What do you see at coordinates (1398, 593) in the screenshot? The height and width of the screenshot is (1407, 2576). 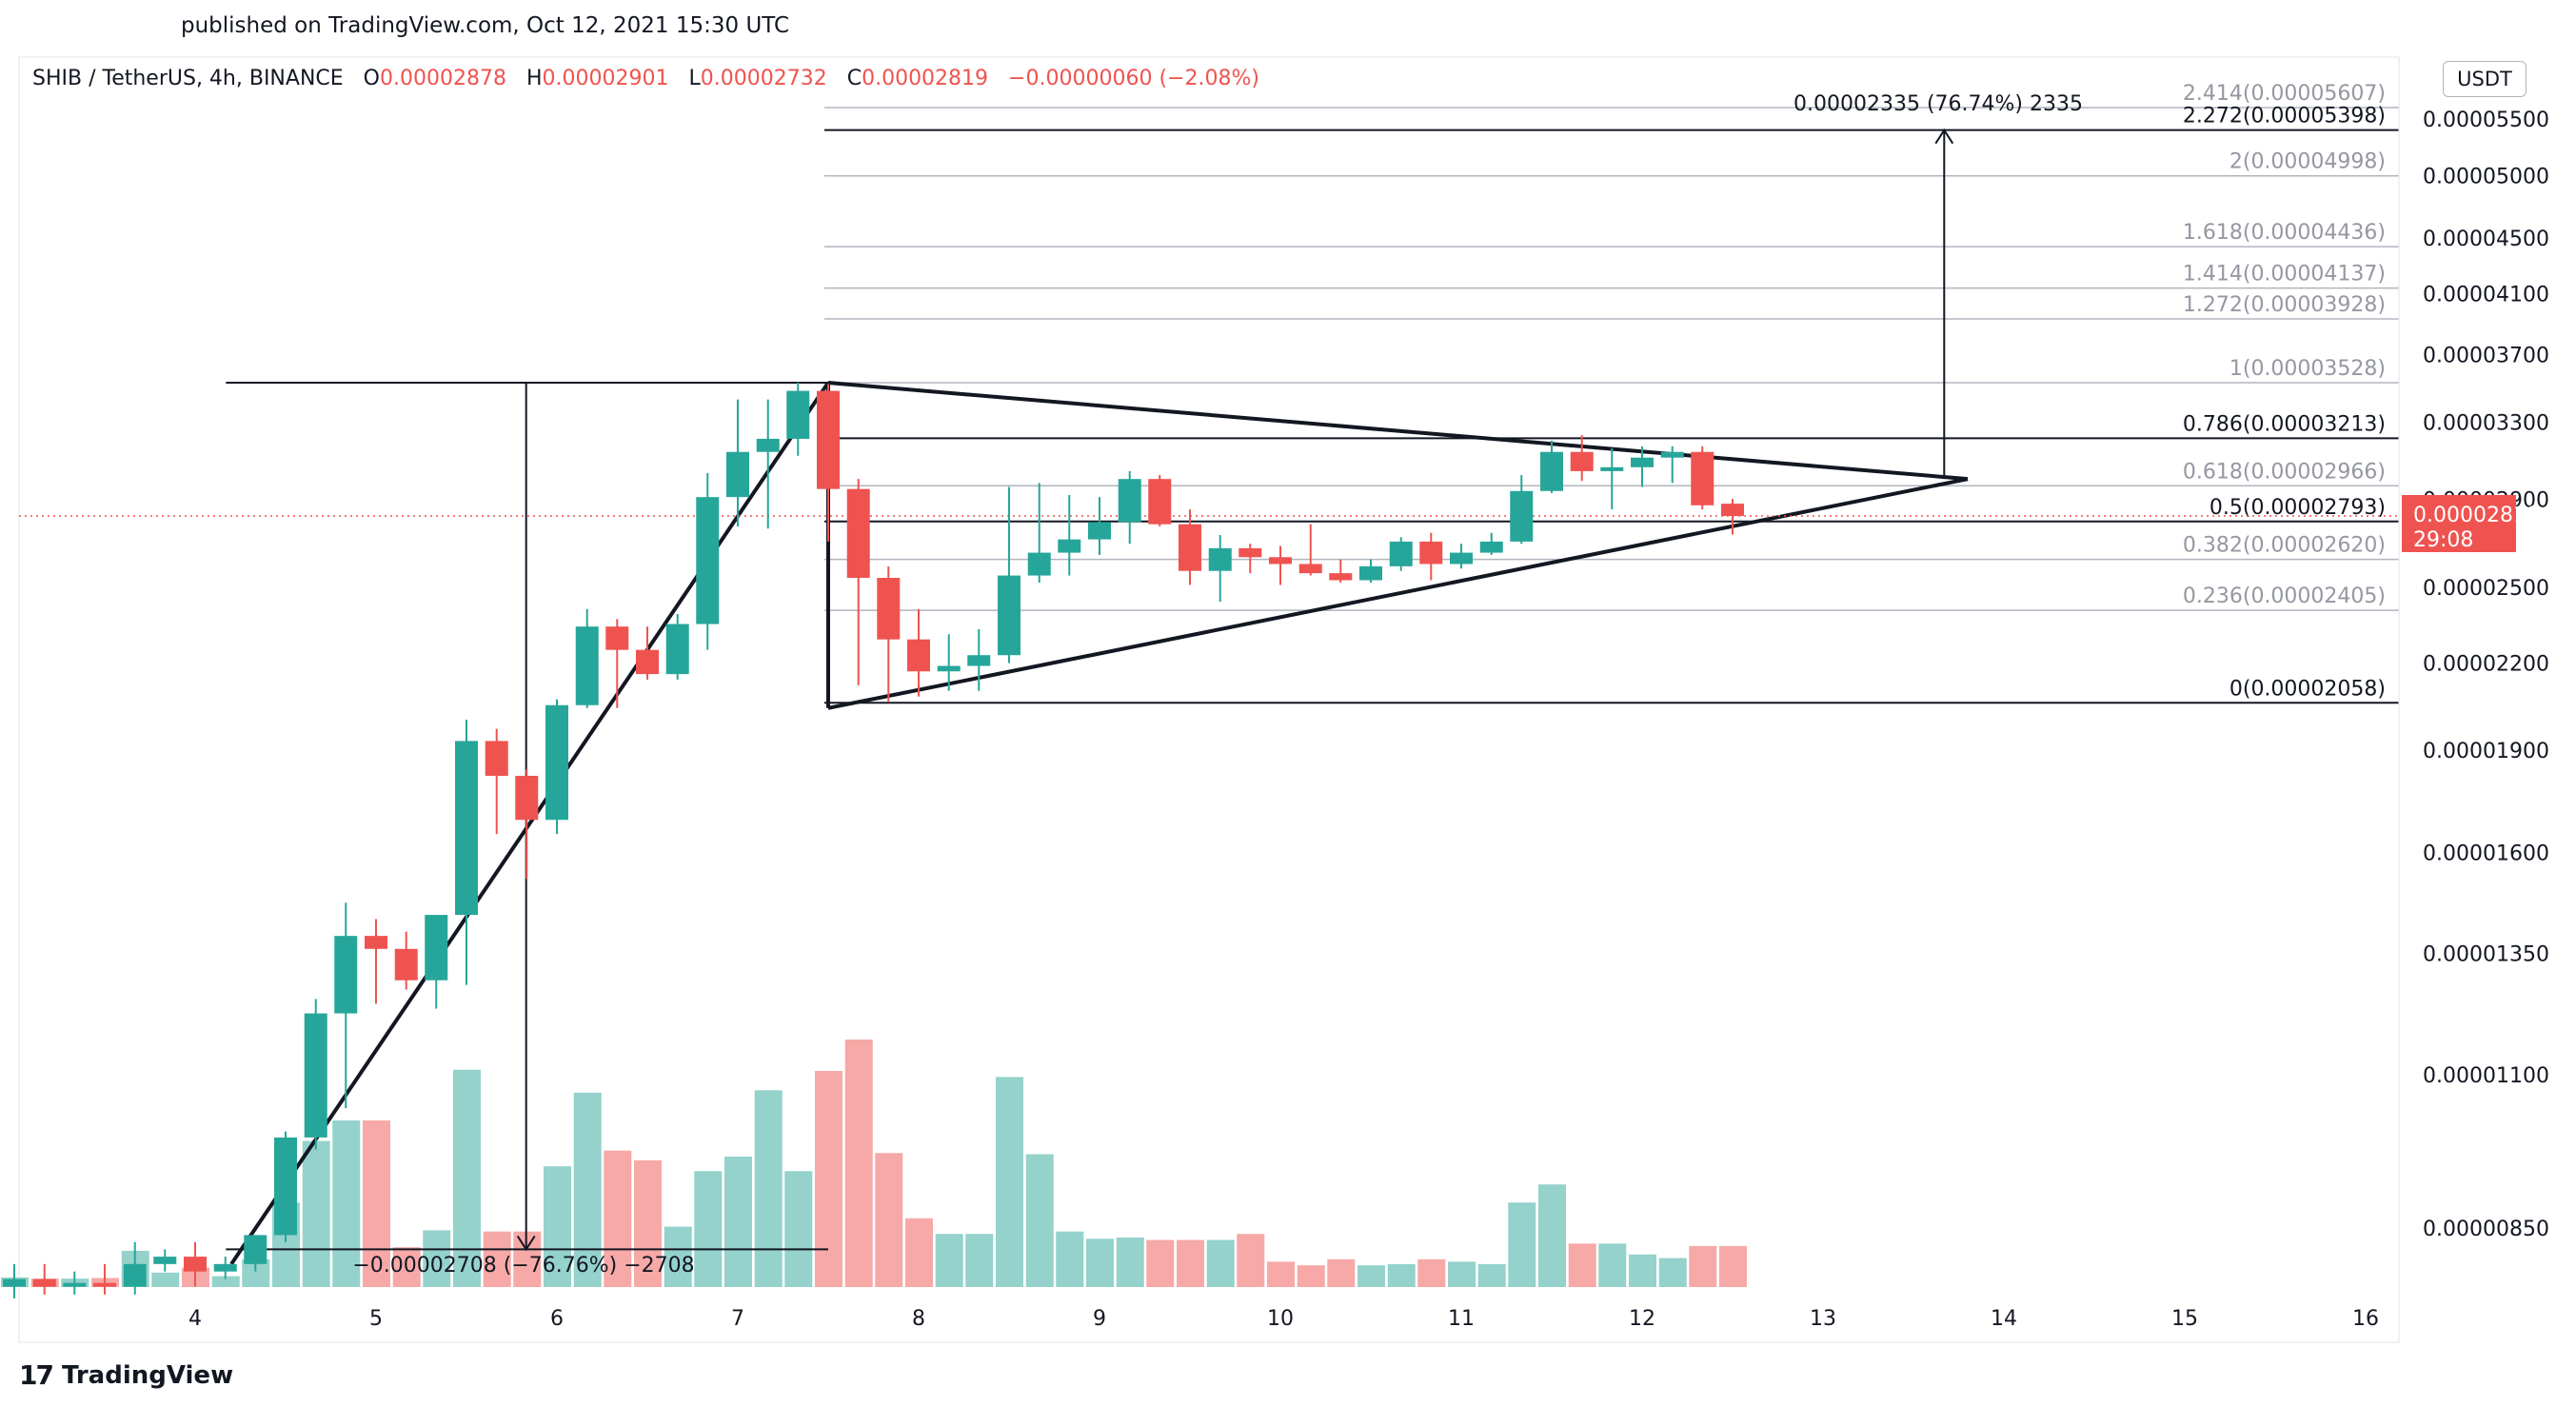 I see `triangle-lower-line` at bounding box center [1398, 593].